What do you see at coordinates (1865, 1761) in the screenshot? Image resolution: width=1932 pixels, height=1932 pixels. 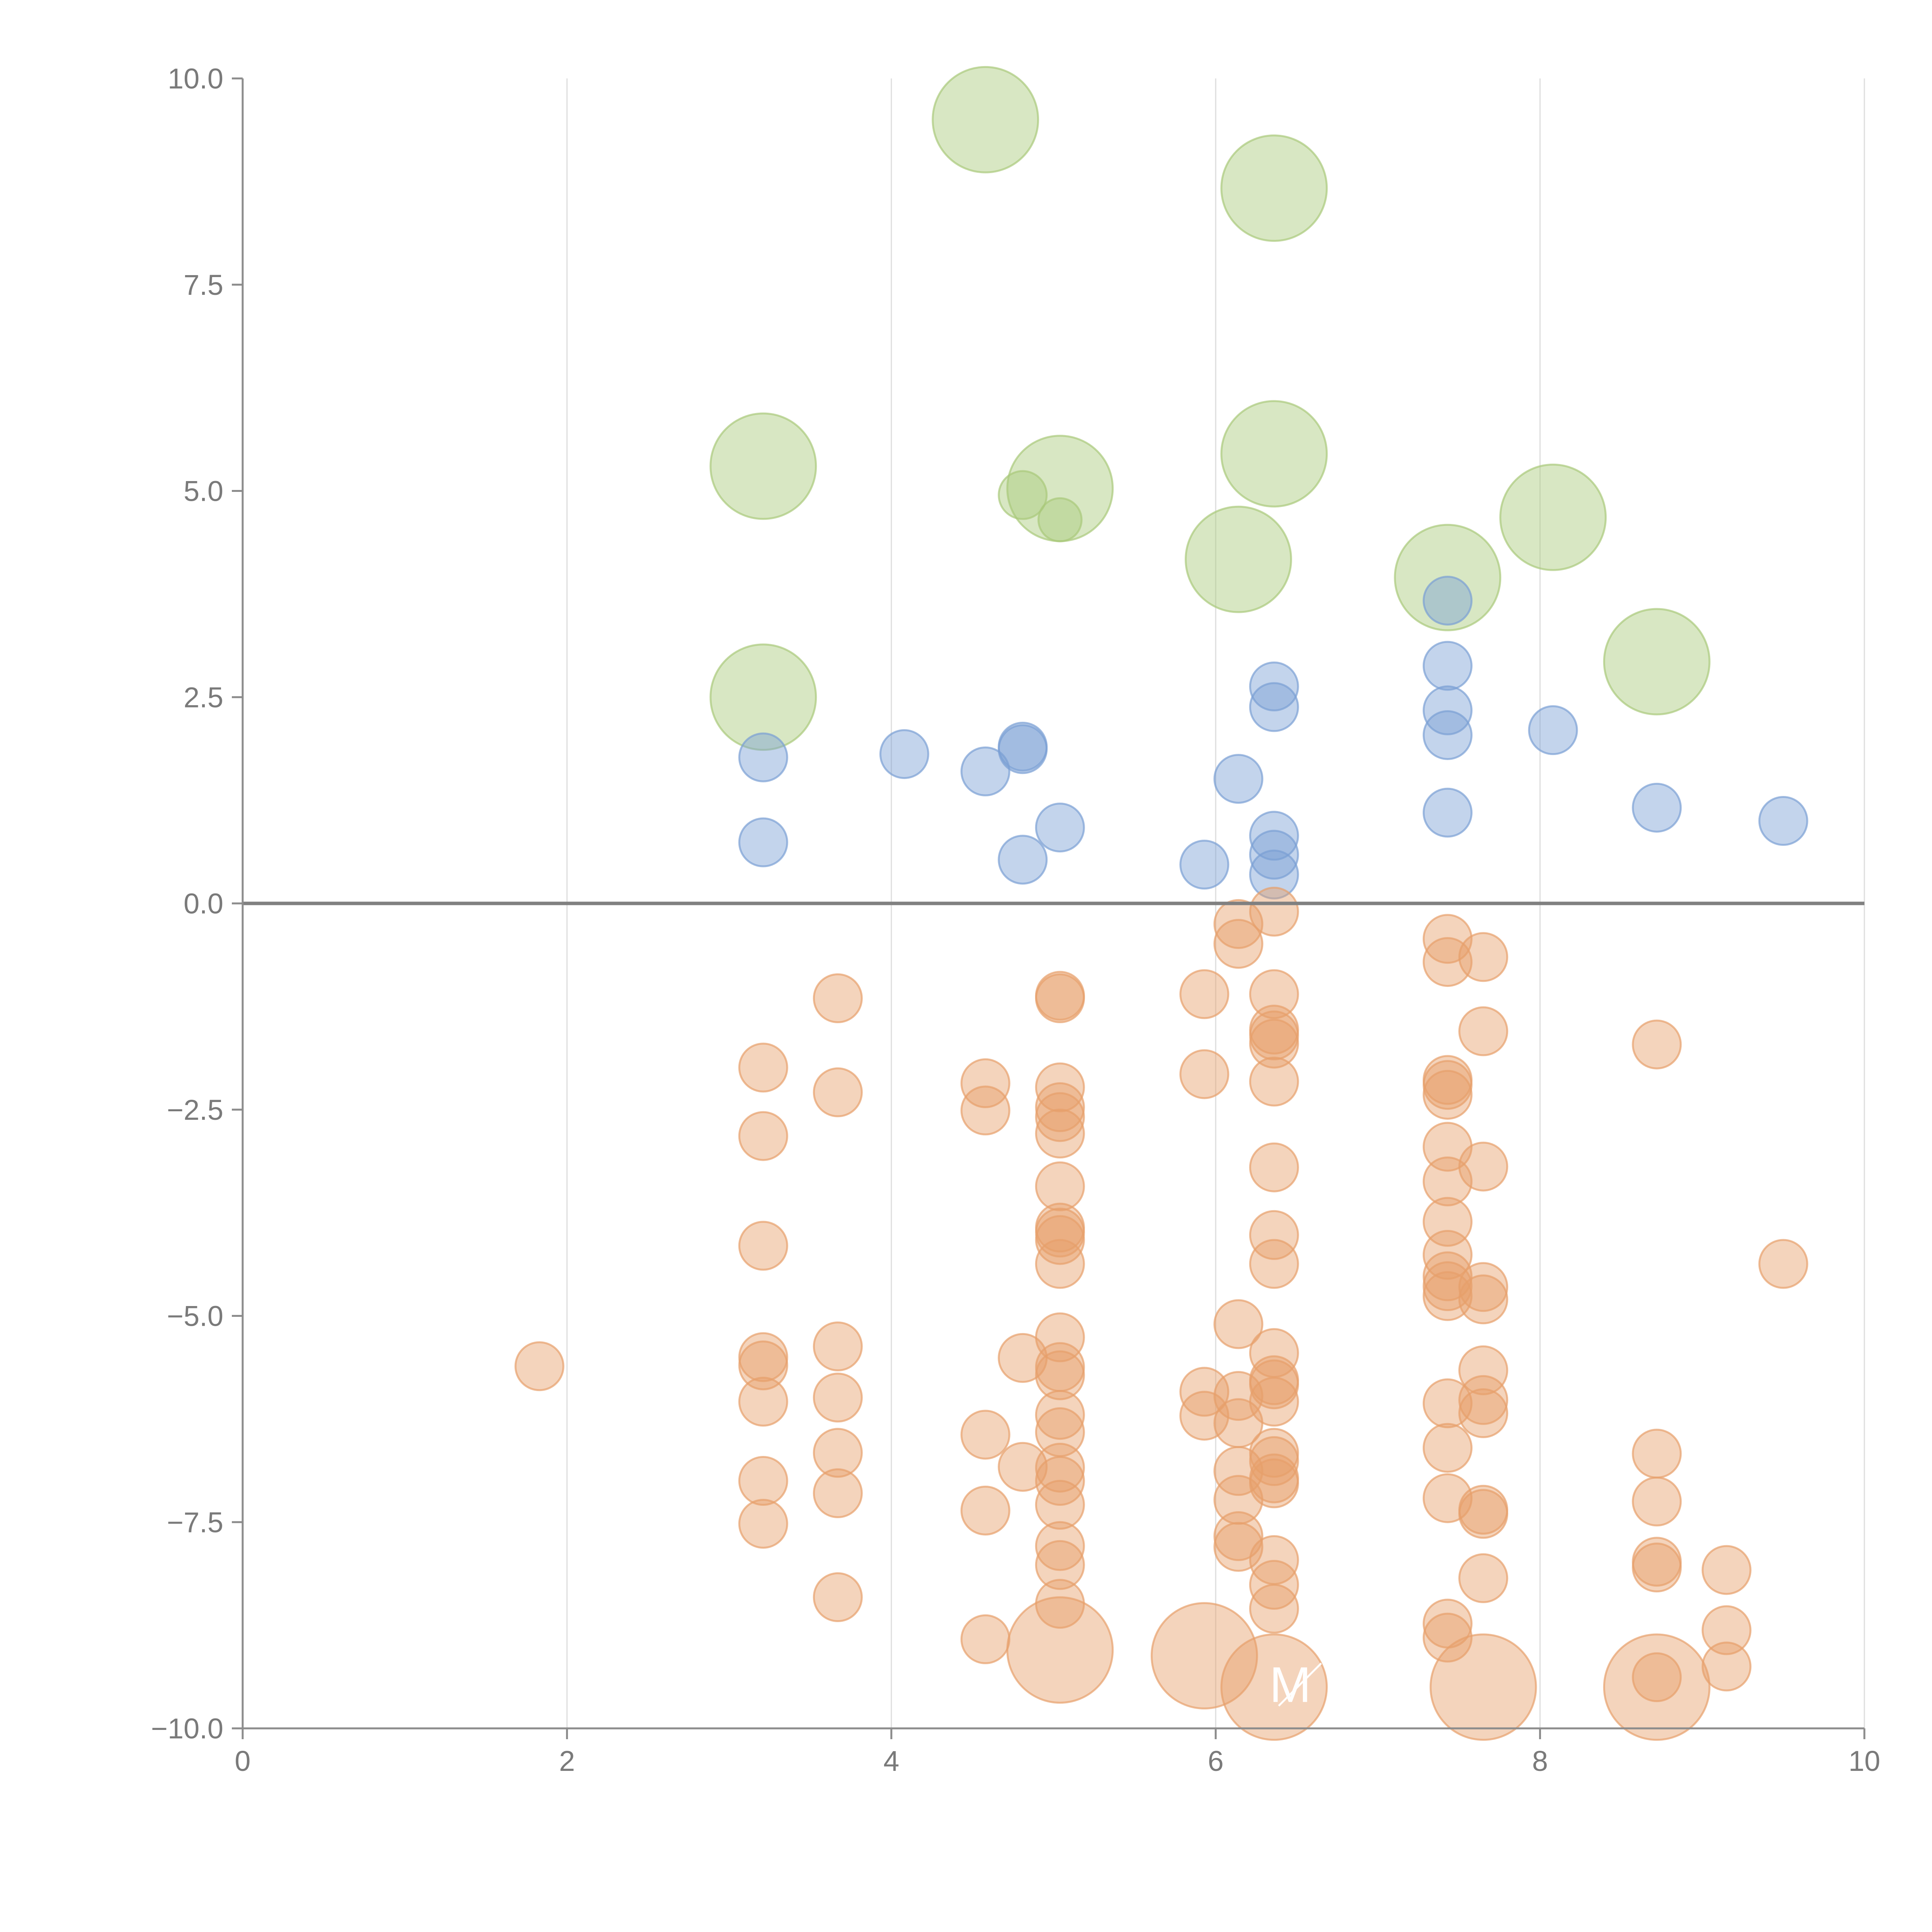 I see `x-tick-label: 10` at bounding box center [1865, 1761].